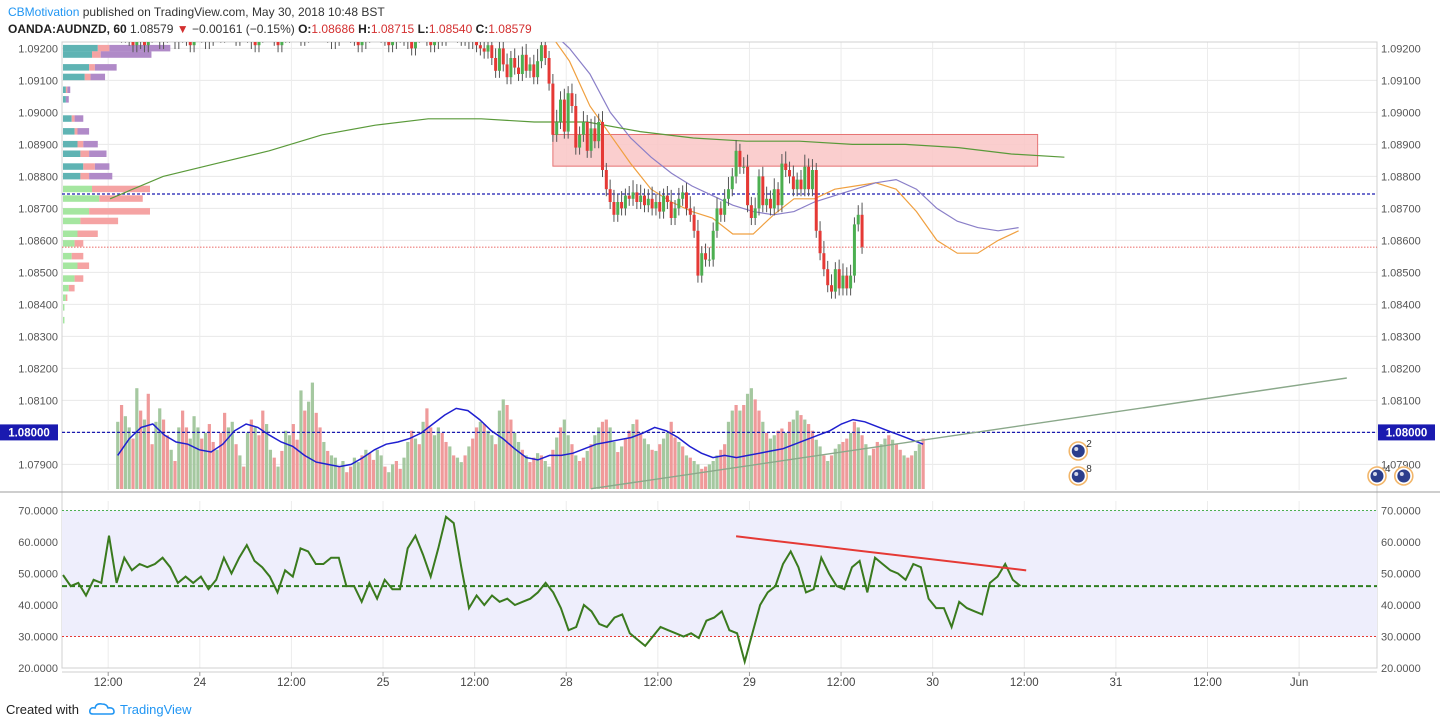 The width and height of the screenshot is (1440, 727). I want to click on price-tick-right: 1.09100, so click(1401, 81).